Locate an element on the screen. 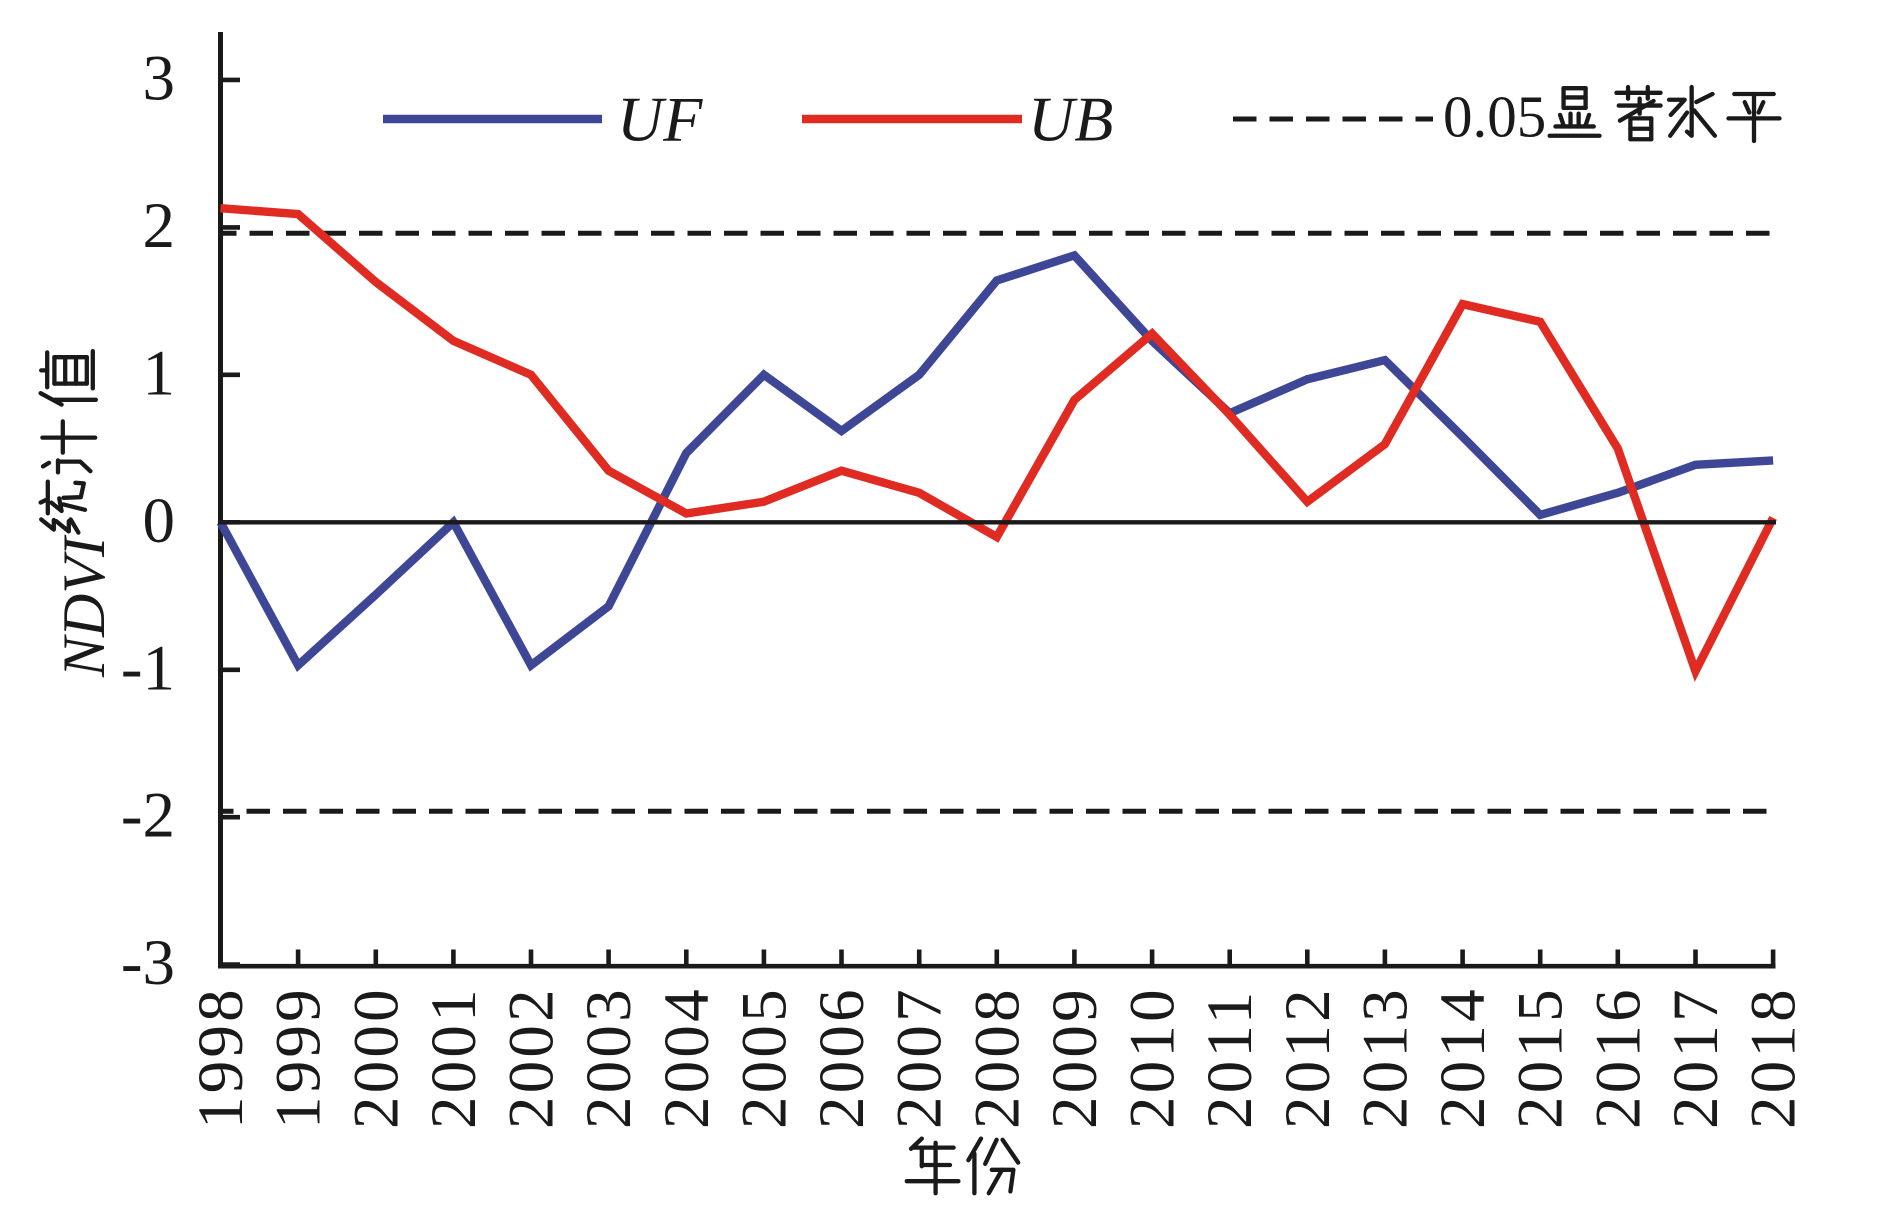  svg-text: -2 is located at coordinates (148, 816).